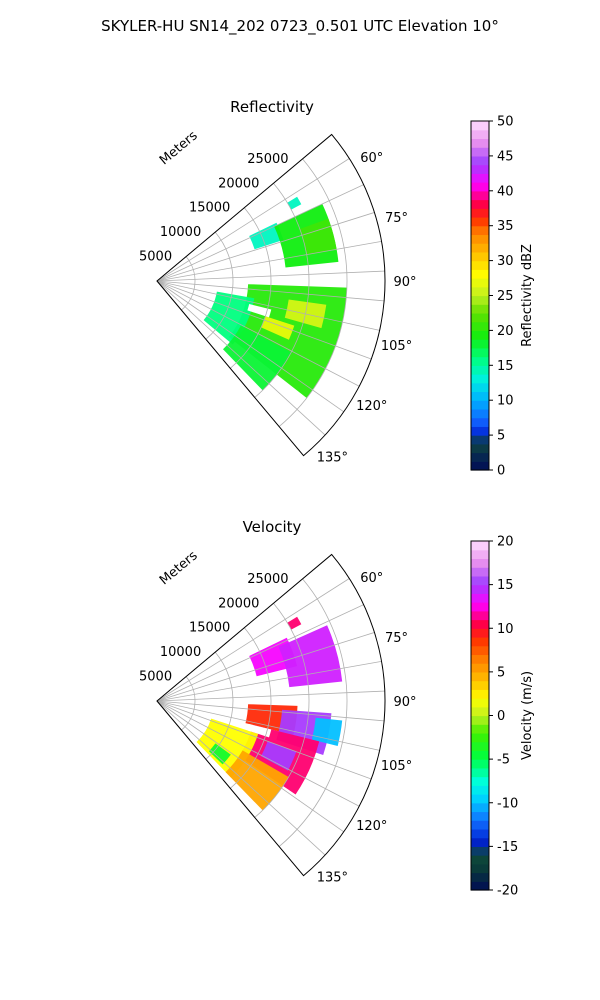  What do you see at coordinates (501, 471) in the screenshot?
I see `colorbar-tick-label: 0` at bounding box center [501, 471].